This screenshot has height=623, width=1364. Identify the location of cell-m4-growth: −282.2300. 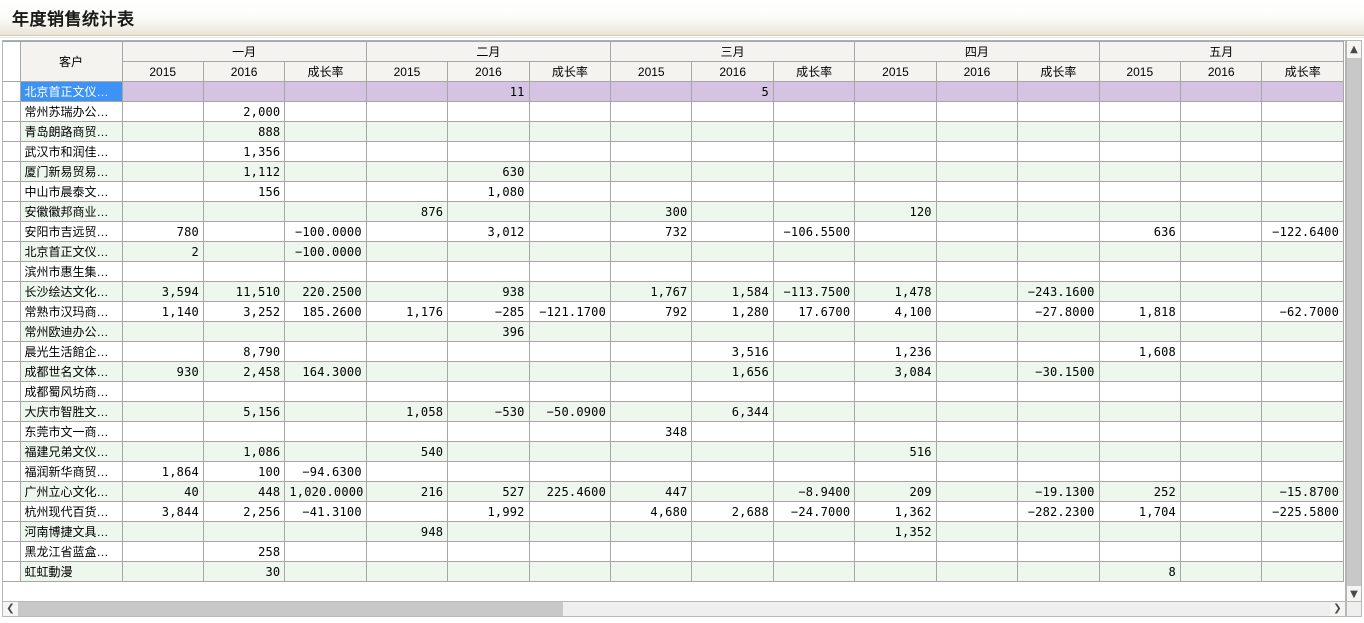
(1058, 511).